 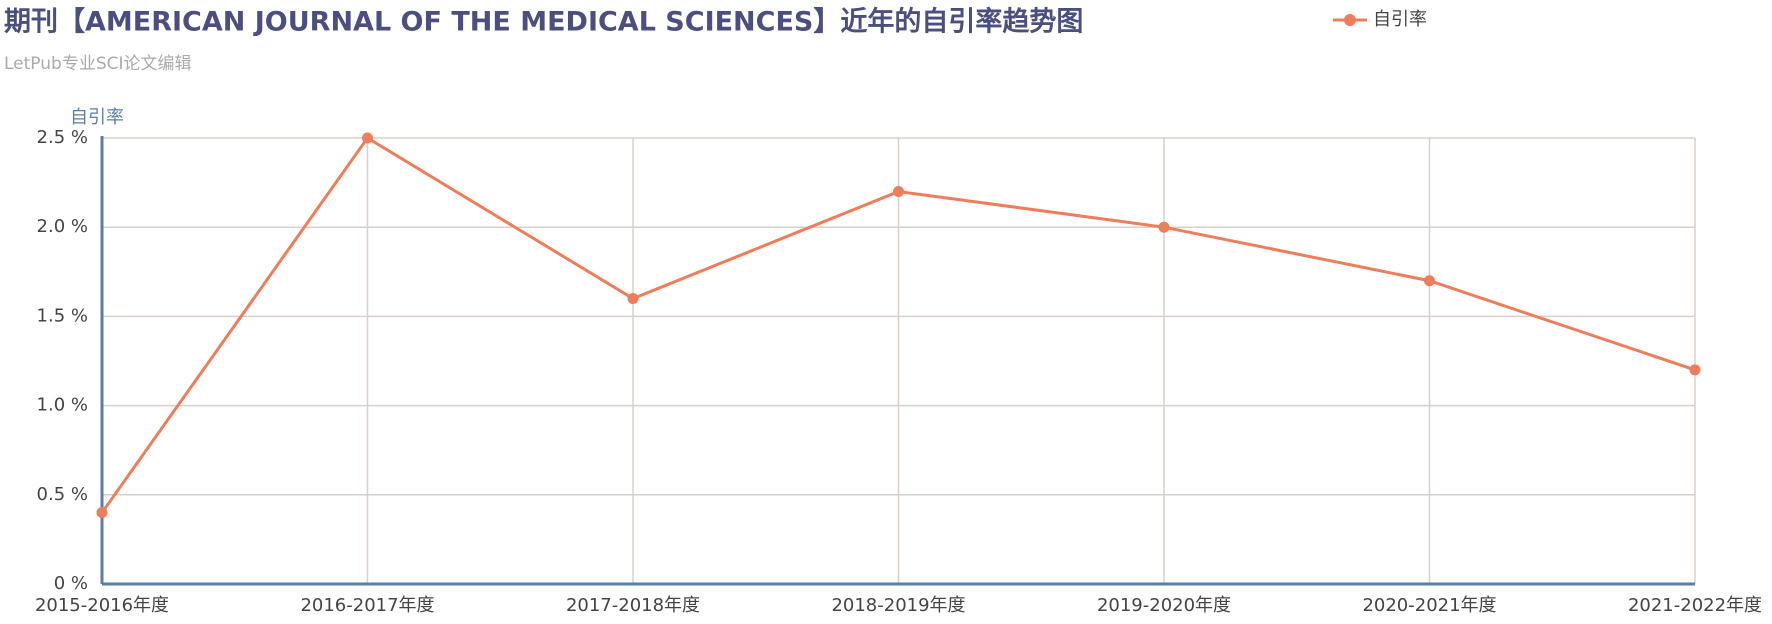 What do you see at coordinates (1400, 19) in the screenshot?
I see `legend-label: 自引率` at bounding box center [1400, 19].